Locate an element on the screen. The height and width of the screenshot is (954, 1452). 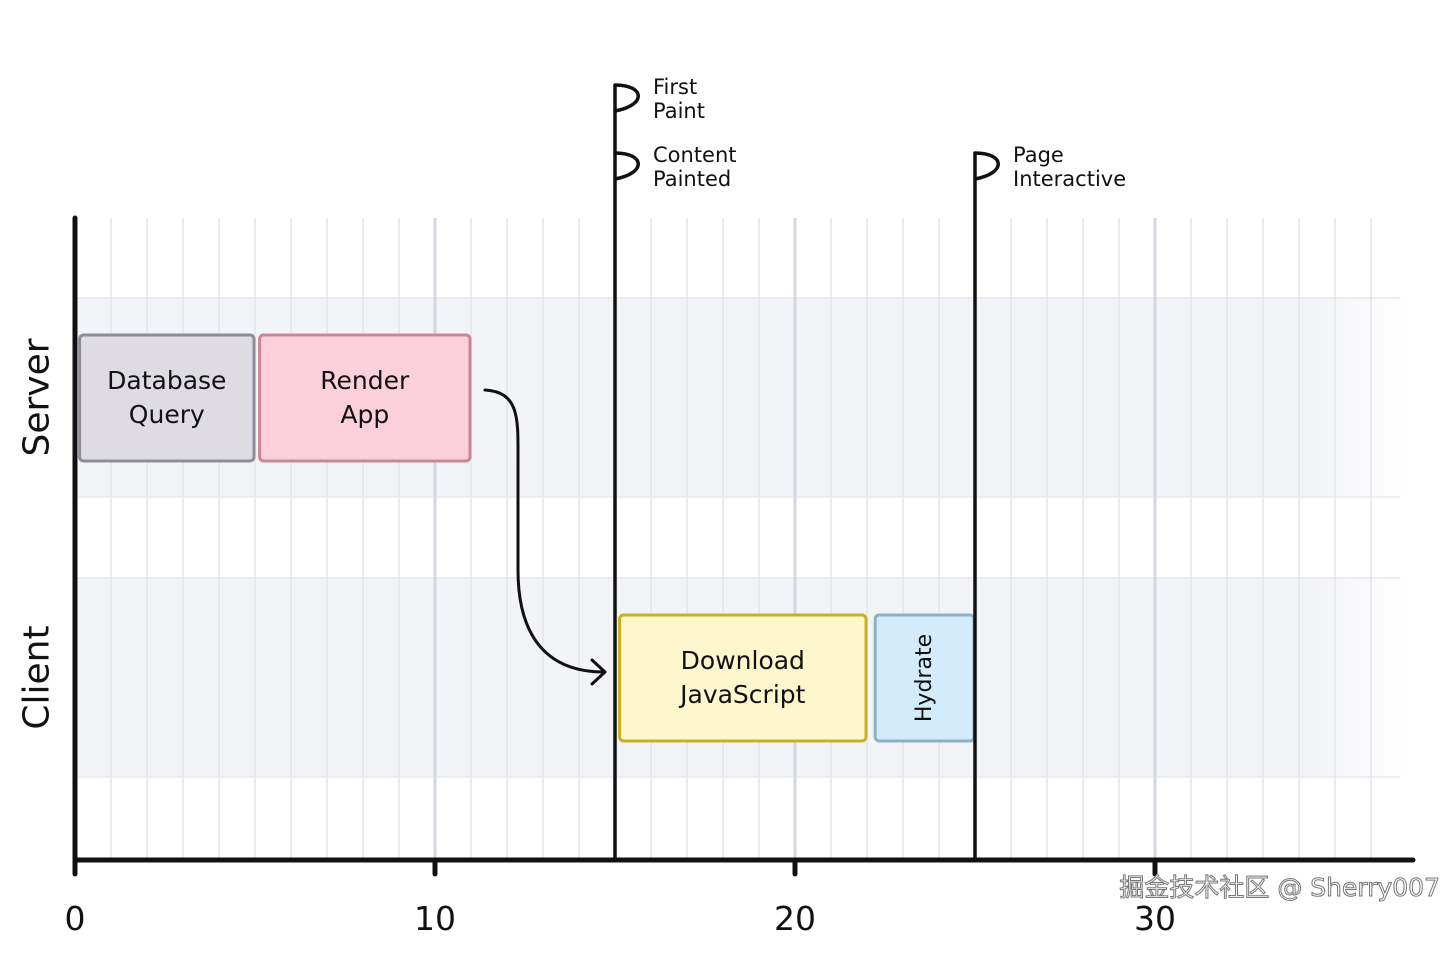
transfer-arrow is located at coordinates (545, 537).